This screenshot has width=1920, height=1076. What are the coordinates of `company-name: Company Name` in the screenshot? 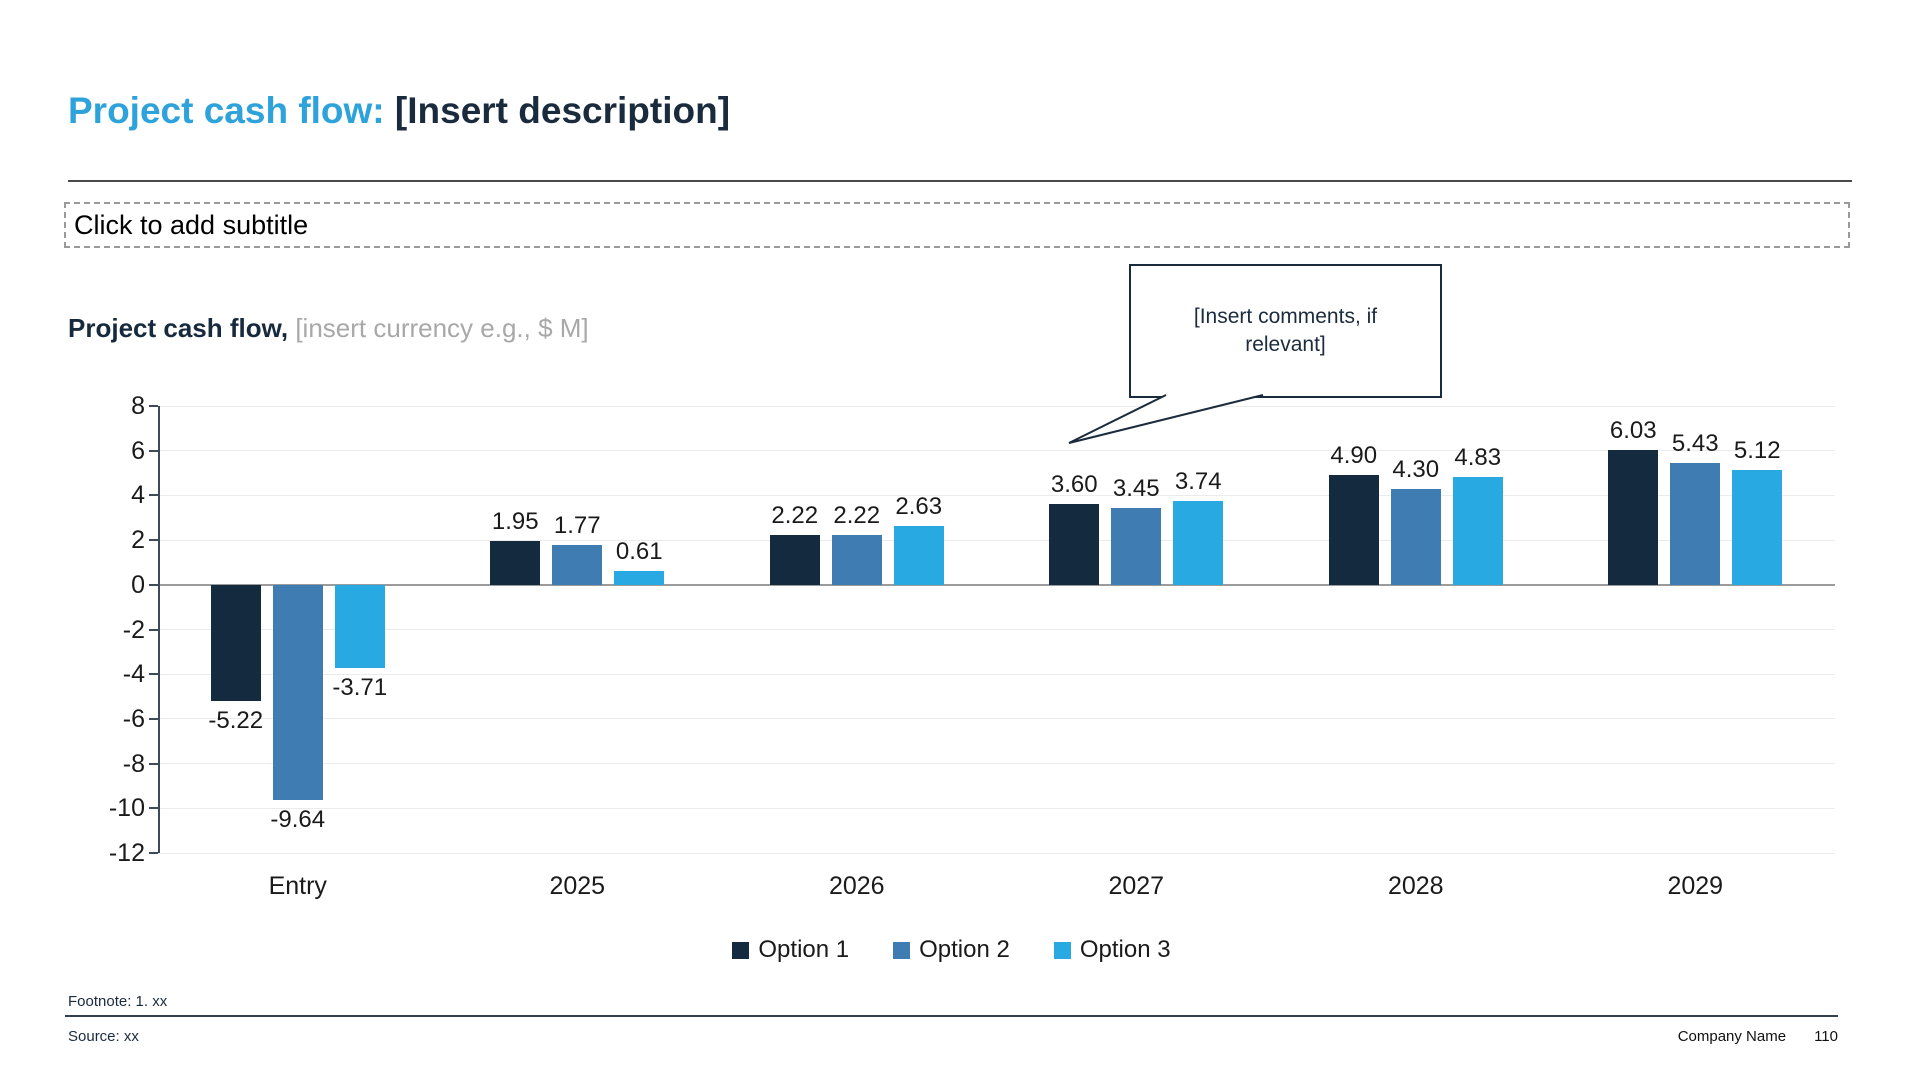 It's located at (1732, 1036).